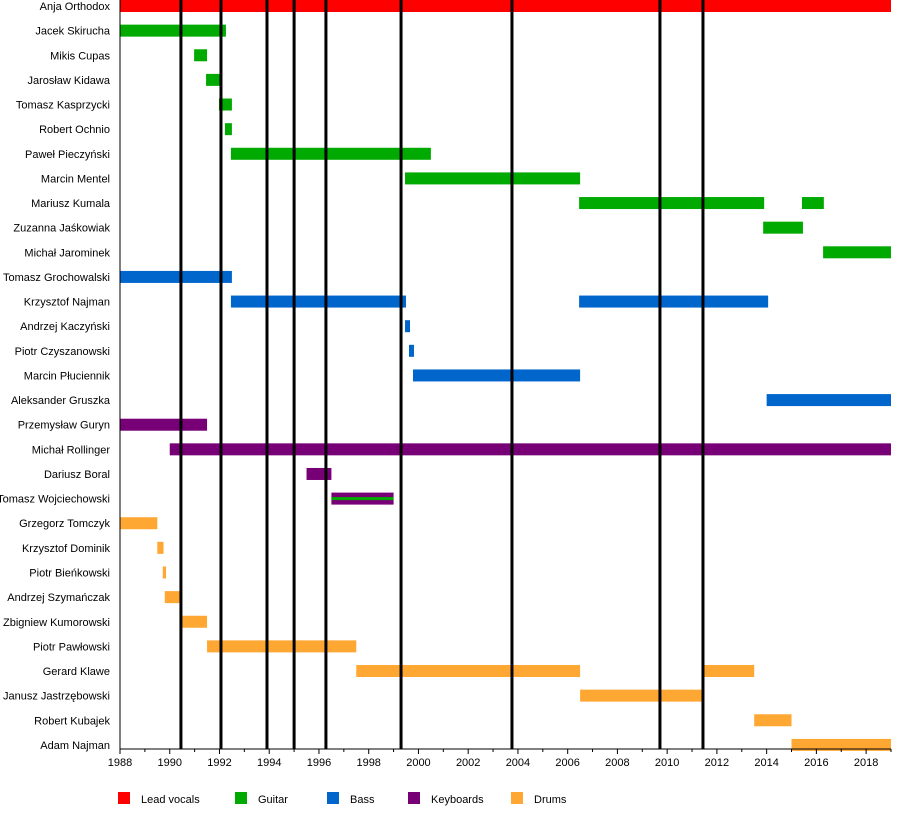 This screenshot has height=815, width=900. What do you see at coordinates (76, 672) in the screenshot?
I see `member-label: Gerard Klawe` at bounding box center [76, 672].